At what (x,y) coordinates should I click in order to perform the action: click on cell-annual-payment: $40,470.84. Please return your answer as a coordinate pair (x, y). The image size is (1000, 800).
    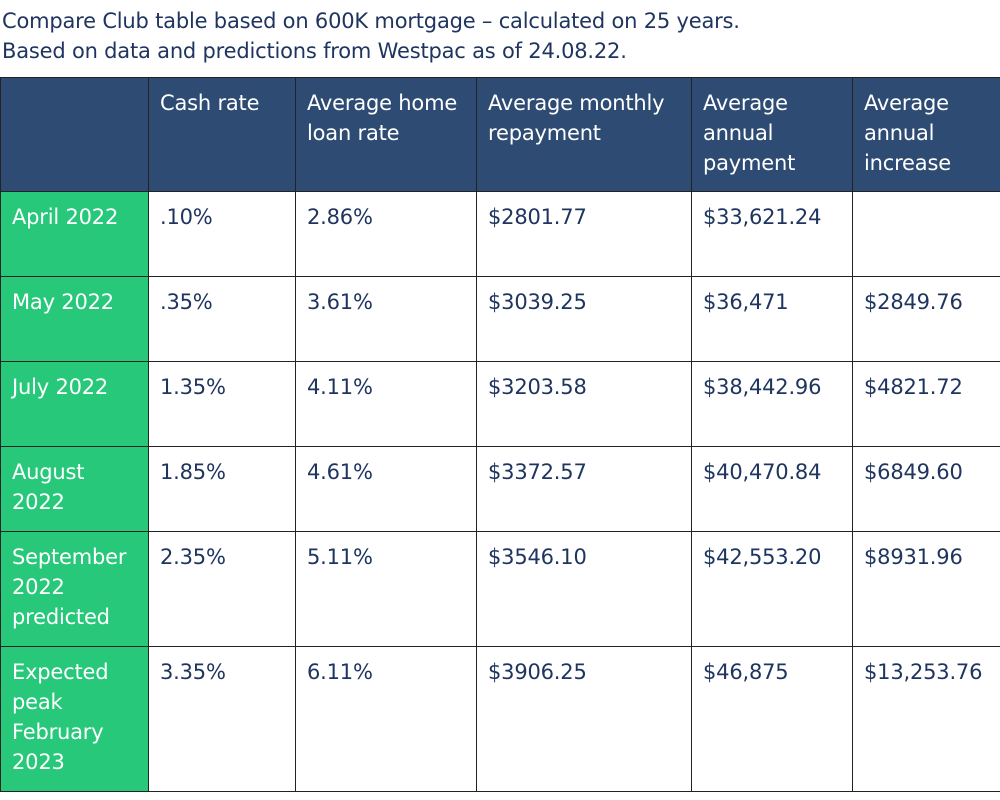
    Looking at the image, I should click on (772, 489).